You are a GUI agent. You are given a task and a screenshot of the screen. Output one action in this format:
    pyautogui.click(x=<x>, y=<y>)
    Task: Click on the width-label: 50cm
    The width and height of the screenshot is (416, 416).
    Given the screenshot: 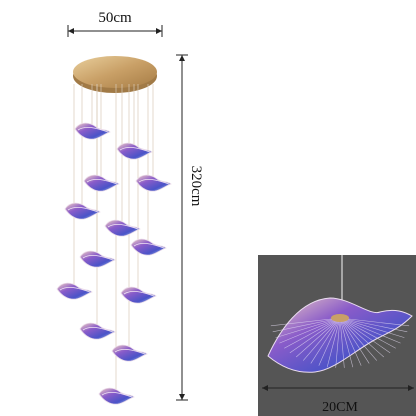 What is the action you would take?
    pyautogui.click(x=115, y=18)
    